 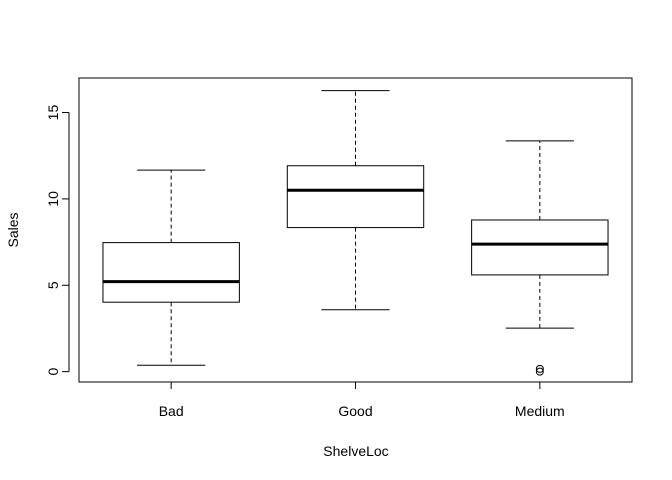 What do you see at coordinates (362, 400) in the screenshot?
I see `x-axis: Bad Good Medium` at bounding box center [362, 400].